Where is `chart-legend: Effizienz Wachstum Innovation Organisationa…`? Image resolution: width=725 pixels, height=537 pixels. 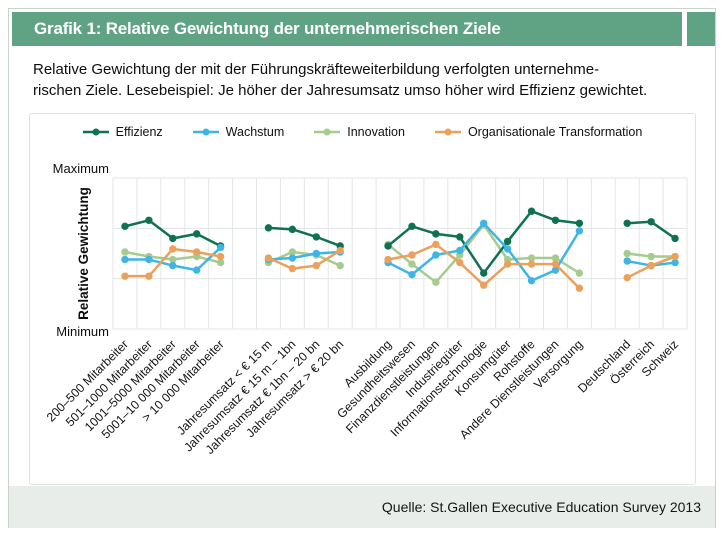
chart-legend: Effizienz Wachstum Innovation Organisationa… is located at coordinates (362, 132).